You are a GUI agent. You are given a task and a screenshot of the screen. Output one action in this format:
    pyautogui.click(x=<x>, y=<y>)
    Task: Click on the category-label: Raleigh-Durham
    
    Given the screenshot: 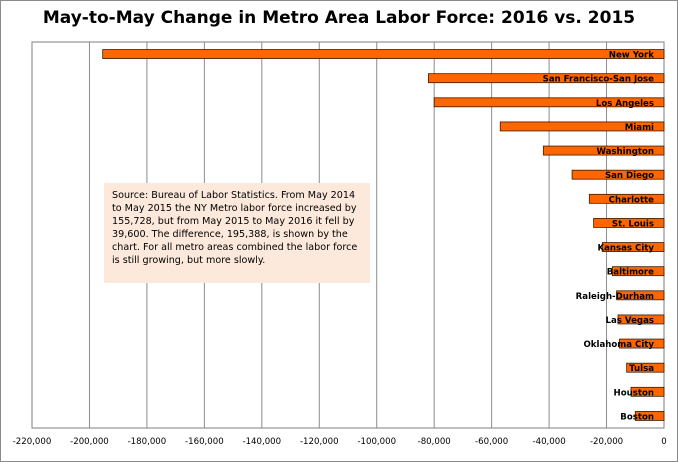 What is the action you would take?
    pyautogui.click(x=615, y=297)
    